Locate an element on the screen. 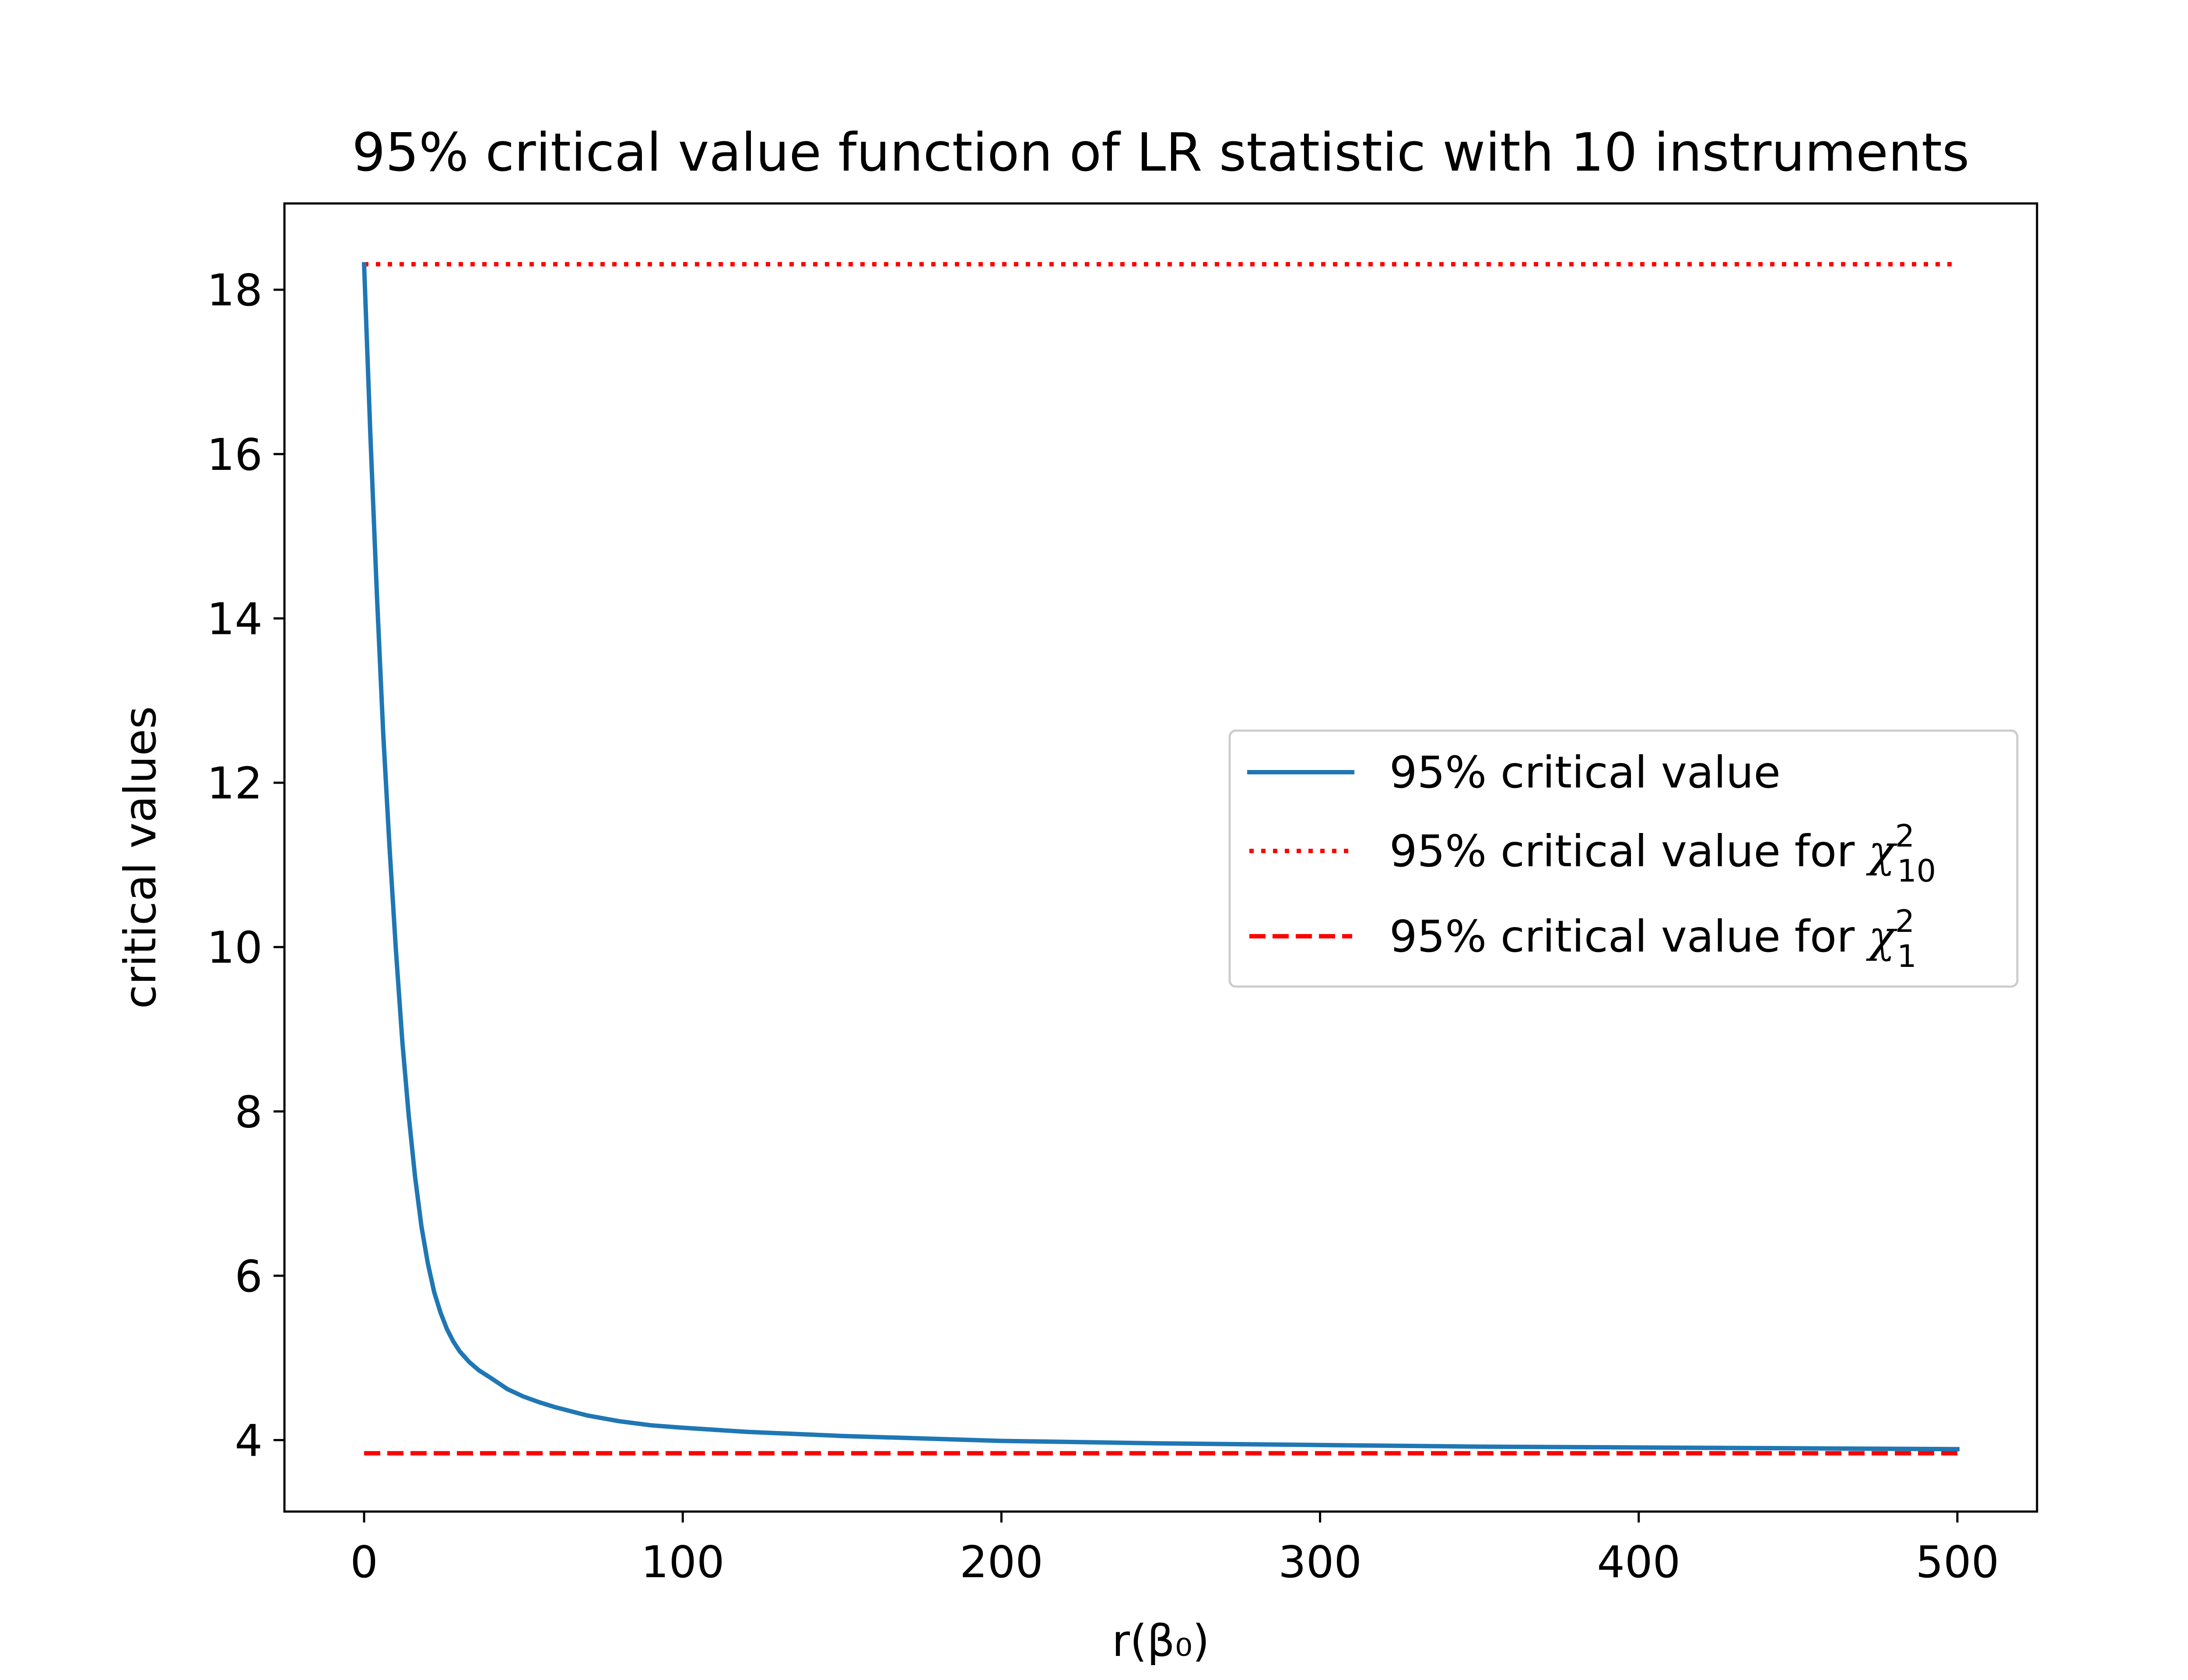 The height and width of the screenshot is (1680, 2188). y-tick-label: 8 is located at coordinates (249, 1112).